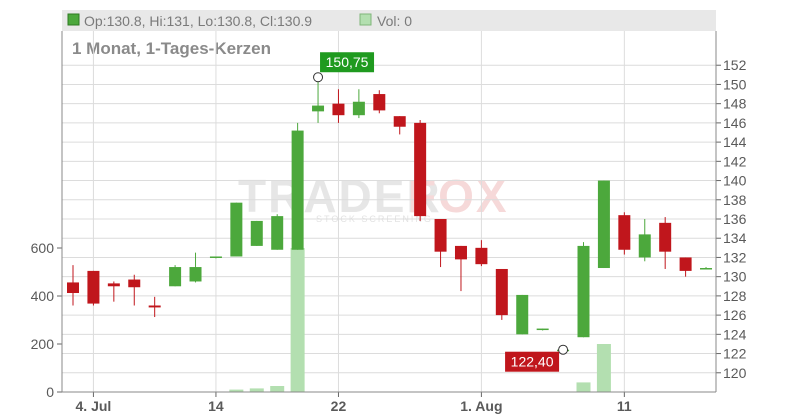 This screenshot has width=800, height=420. Describe the element at coordinates (735, 65) in the screenshot. I see `price-tick-label: 152` at that location.